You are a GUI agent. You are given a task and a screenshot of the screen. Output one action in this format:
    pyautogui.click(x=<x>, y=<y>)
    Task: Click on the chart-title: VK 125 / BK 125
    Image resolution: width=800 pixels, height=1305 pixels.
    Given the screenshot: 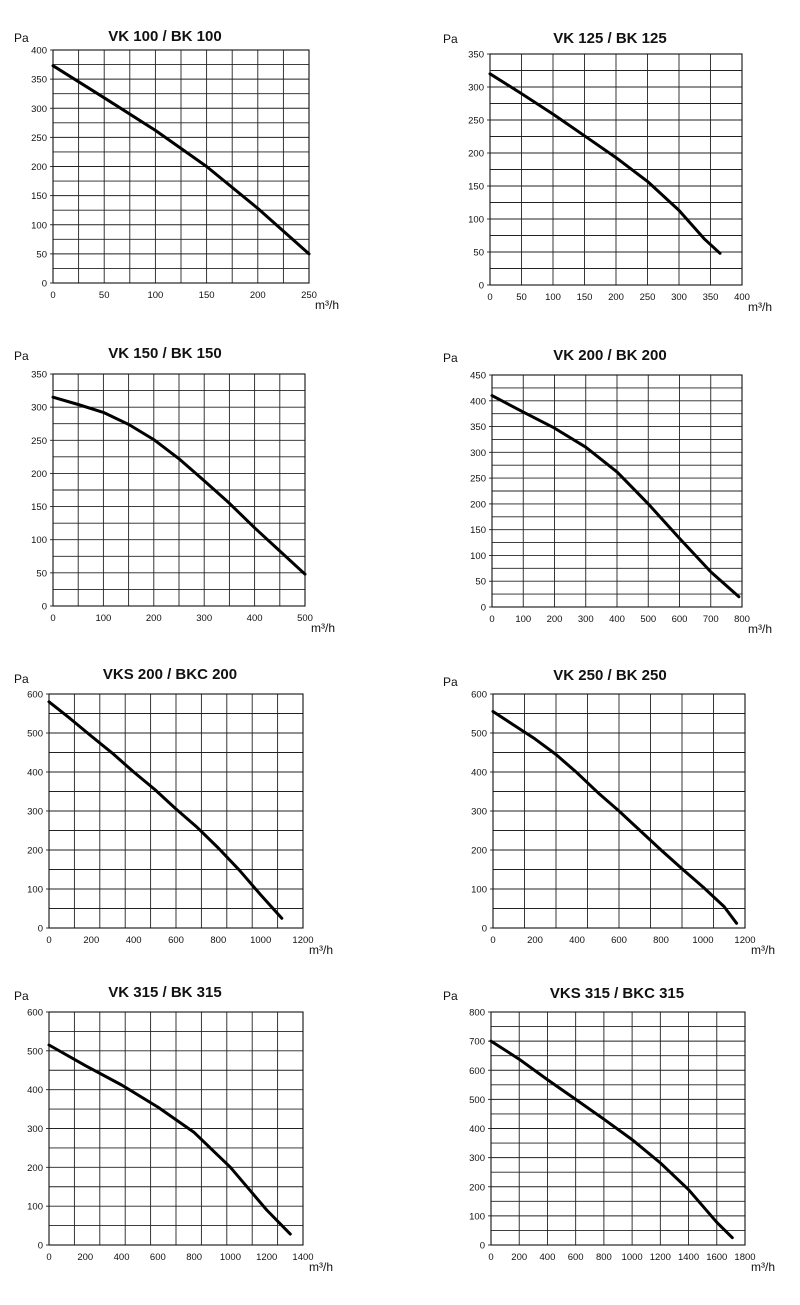 What is the action you would take?
    pyautogui.click(x=609, y=38)
    